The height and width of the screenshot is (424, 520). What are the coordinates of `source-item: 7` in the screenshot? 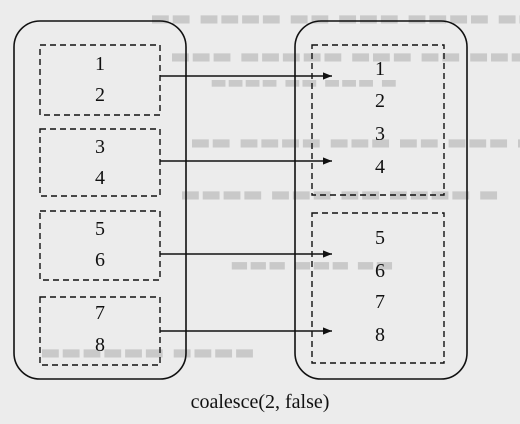 It's located at (100, 313).